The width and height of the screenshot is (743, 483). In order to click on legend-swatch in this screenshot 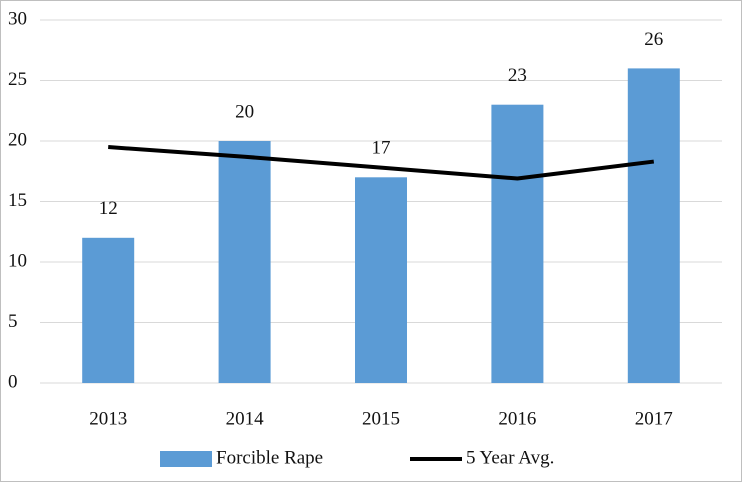, I will do `click(186, 459)`.